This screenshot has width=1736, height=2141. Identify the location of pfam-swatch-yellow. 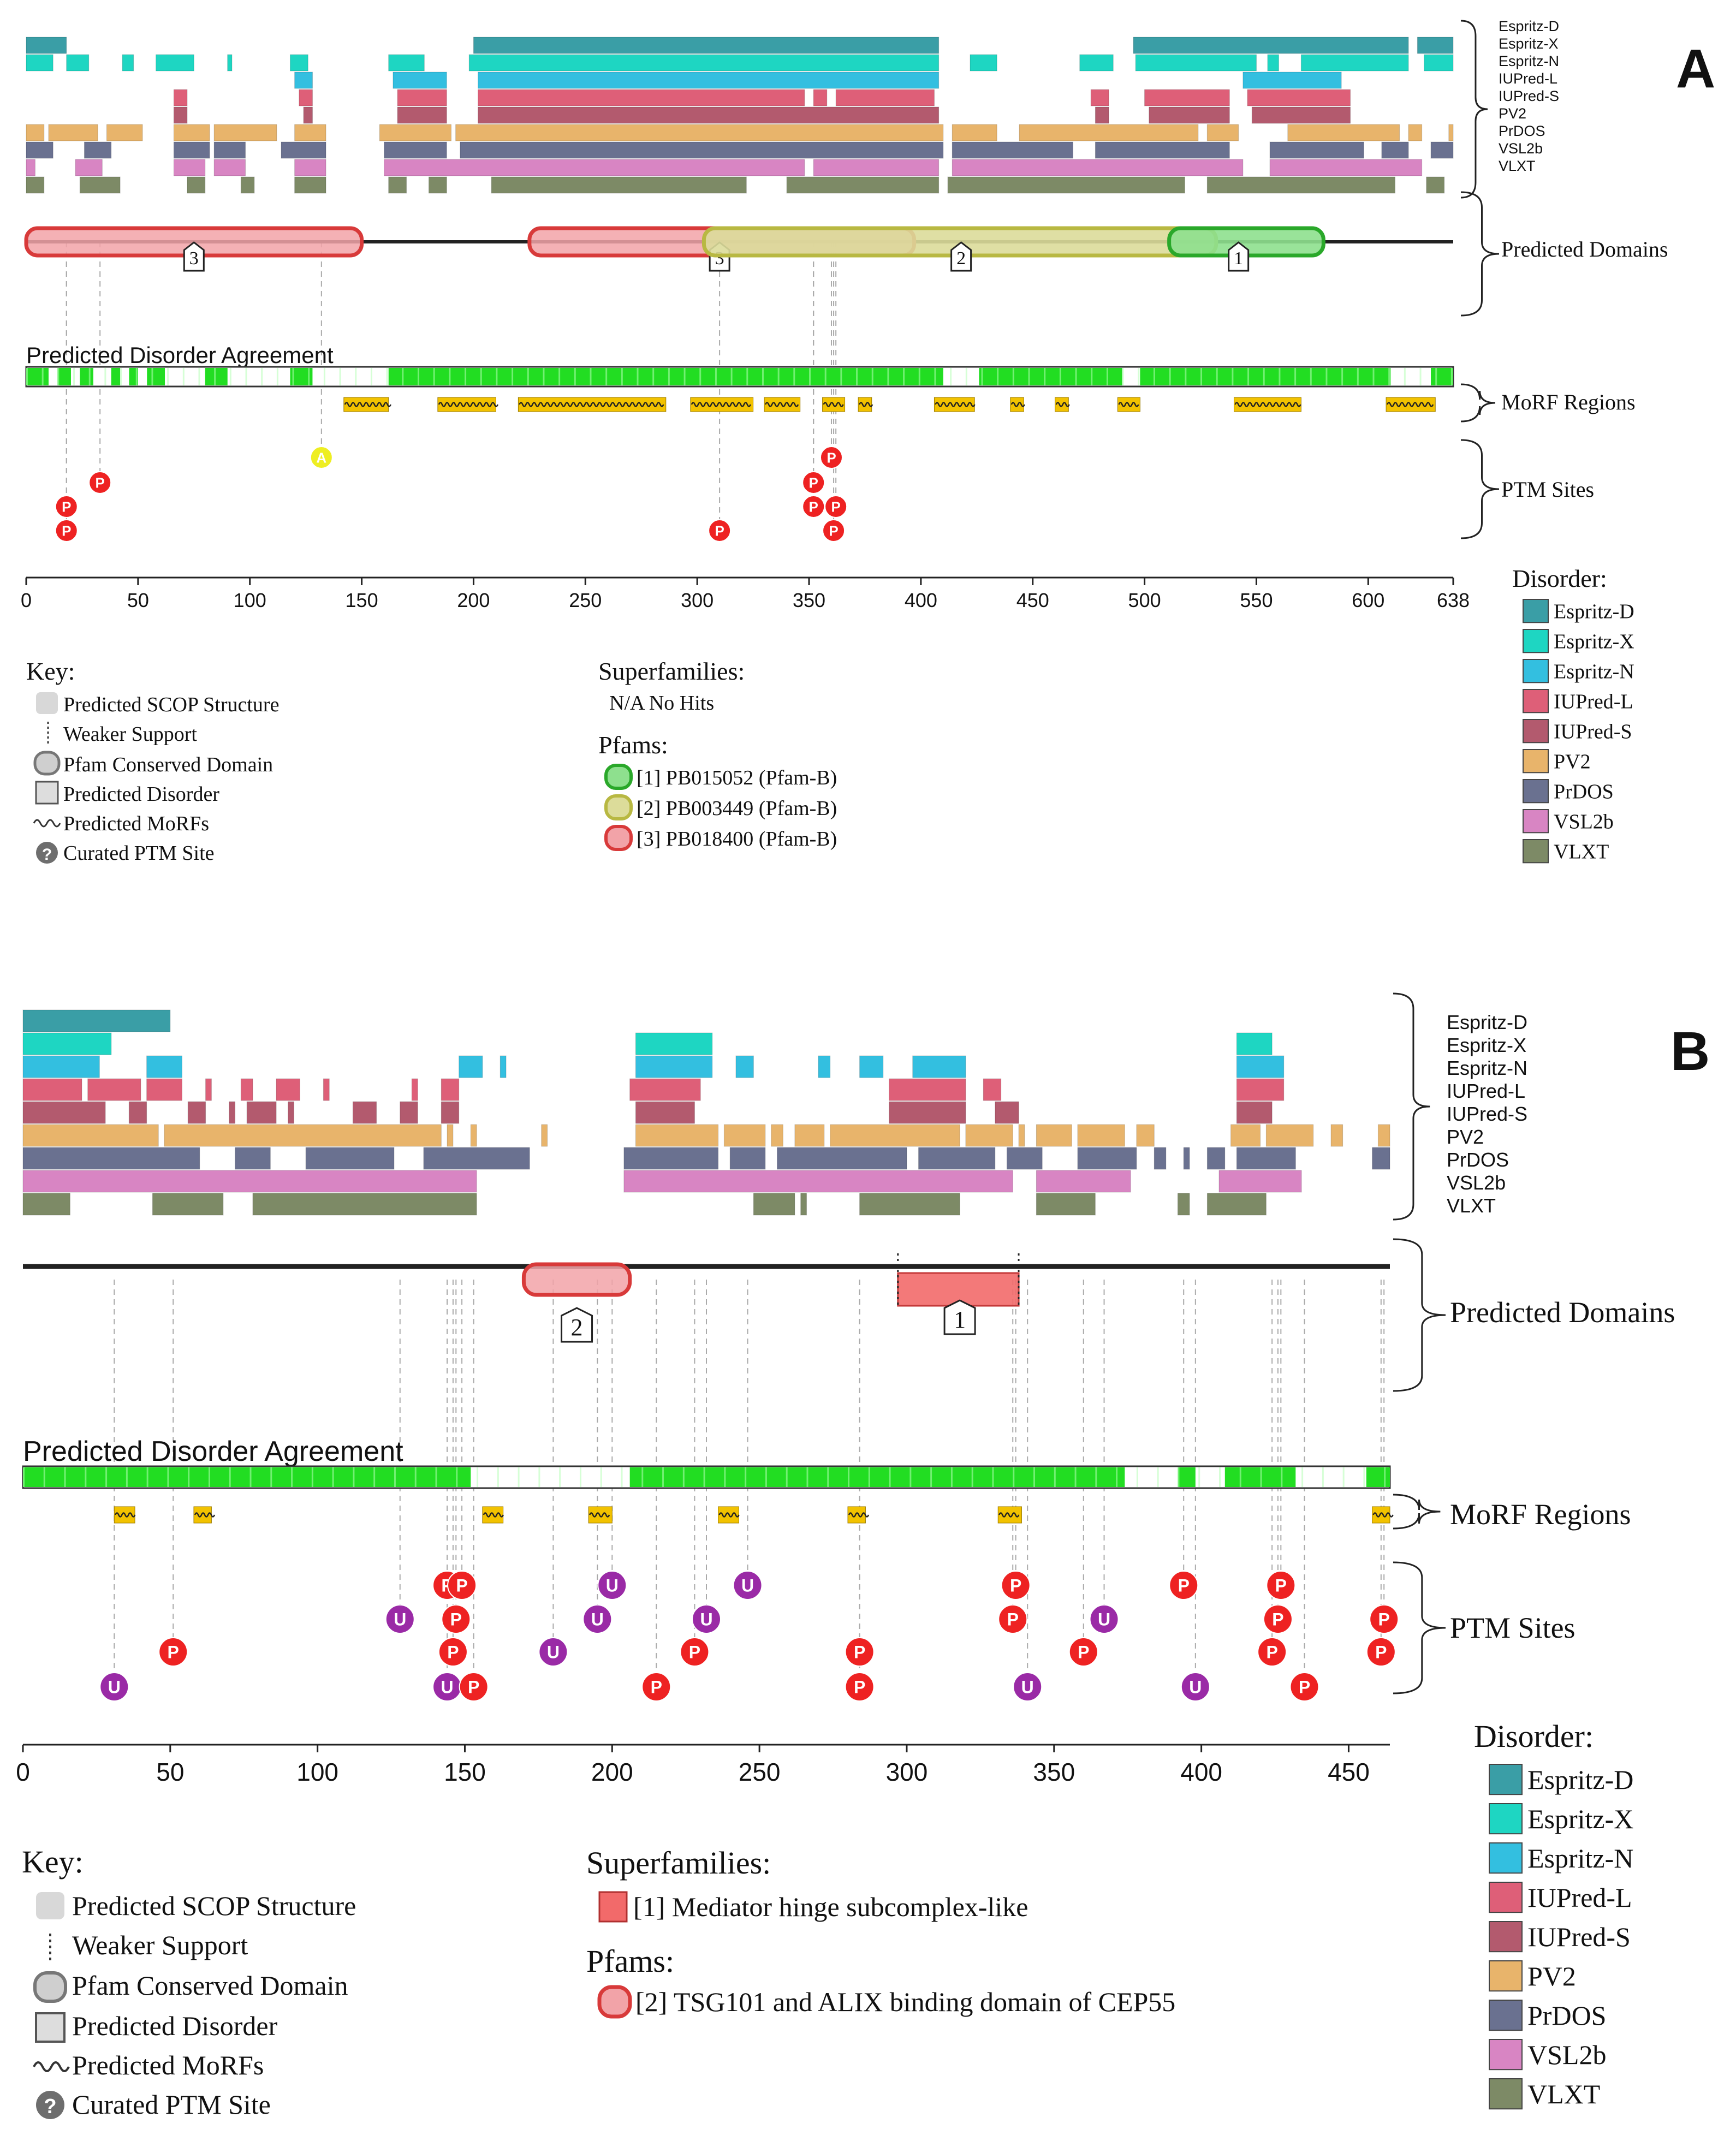
(618, 807).